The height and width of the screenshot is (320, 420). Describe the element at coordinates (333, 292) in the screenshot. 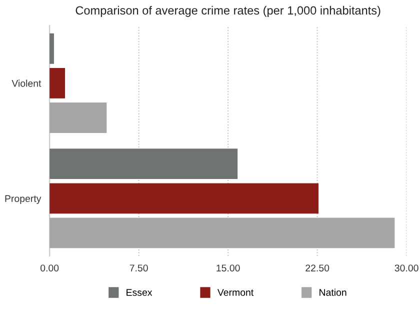

I see `legend-label: Nation` at that location.